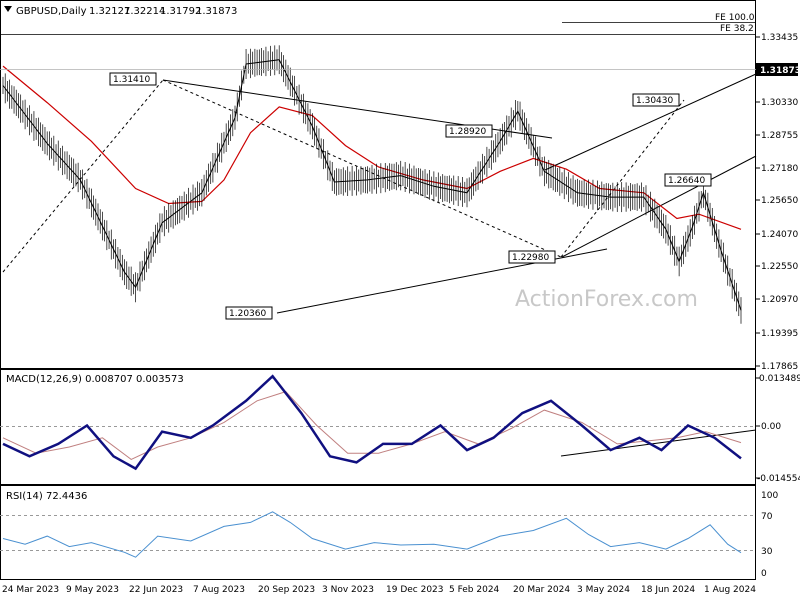 The width and height of the screenshot is (800, 600). I want to click on price-tick: 1.20970, so click(779, 300).